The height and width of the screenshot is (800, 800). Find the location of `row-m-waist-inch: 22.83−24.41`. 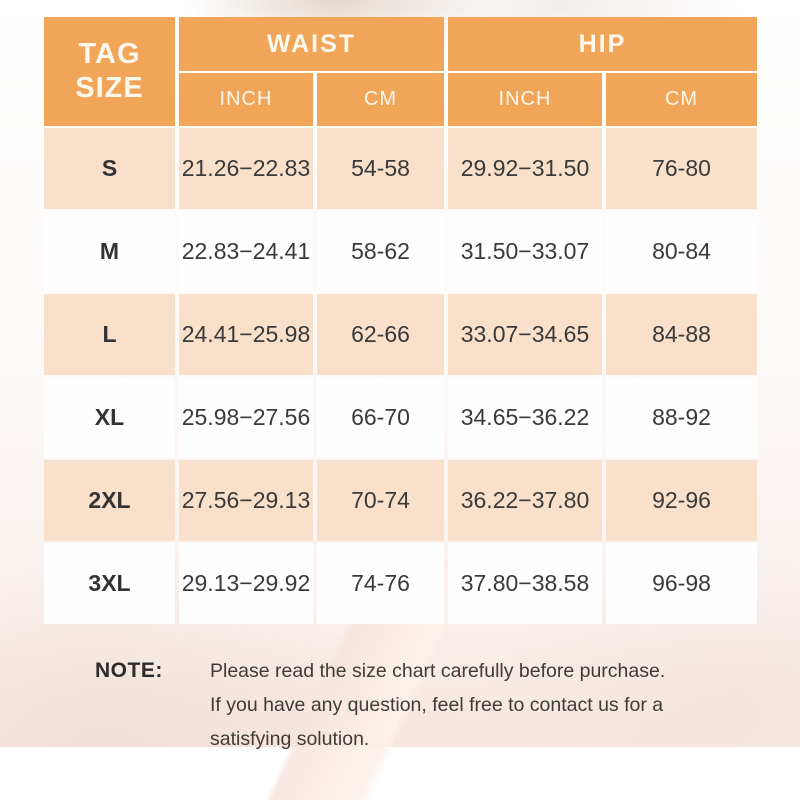

row-m-waist-inch: 22.83−24.41 is located at coordinates (246, 251).